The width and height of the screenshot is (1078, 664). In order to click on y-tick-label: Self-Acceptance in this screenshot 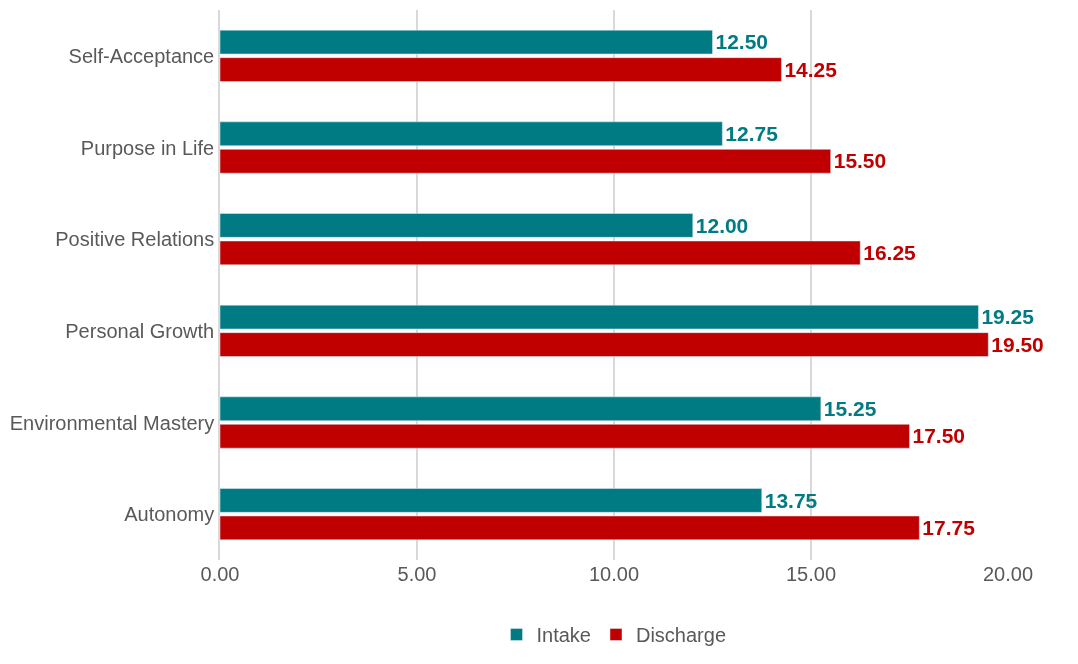, I will do `click(141, 55)`.